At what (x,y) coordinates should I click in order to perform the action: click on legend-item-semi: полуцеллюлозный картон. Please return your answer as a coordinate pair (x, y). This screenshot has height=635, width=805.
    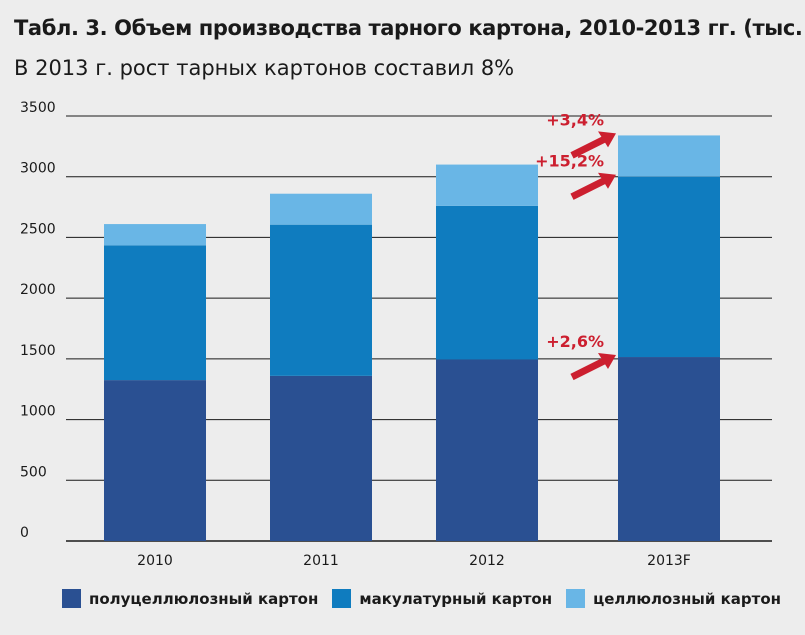
    Looking at the image, I should click on (190, 598).